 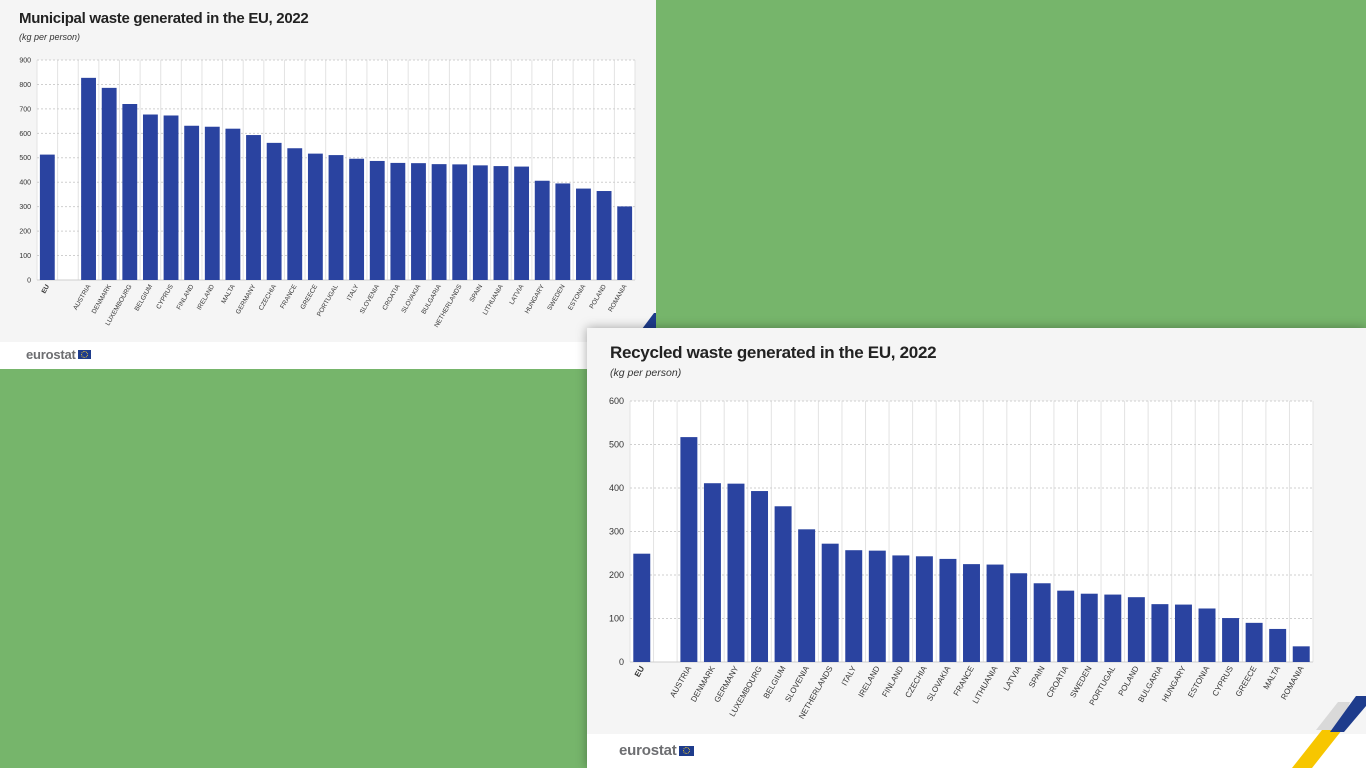 What do you see at coordinates (25, 109) in the screenshot?
I see `y-tick-label: 700` at bounding box center [25, 109].